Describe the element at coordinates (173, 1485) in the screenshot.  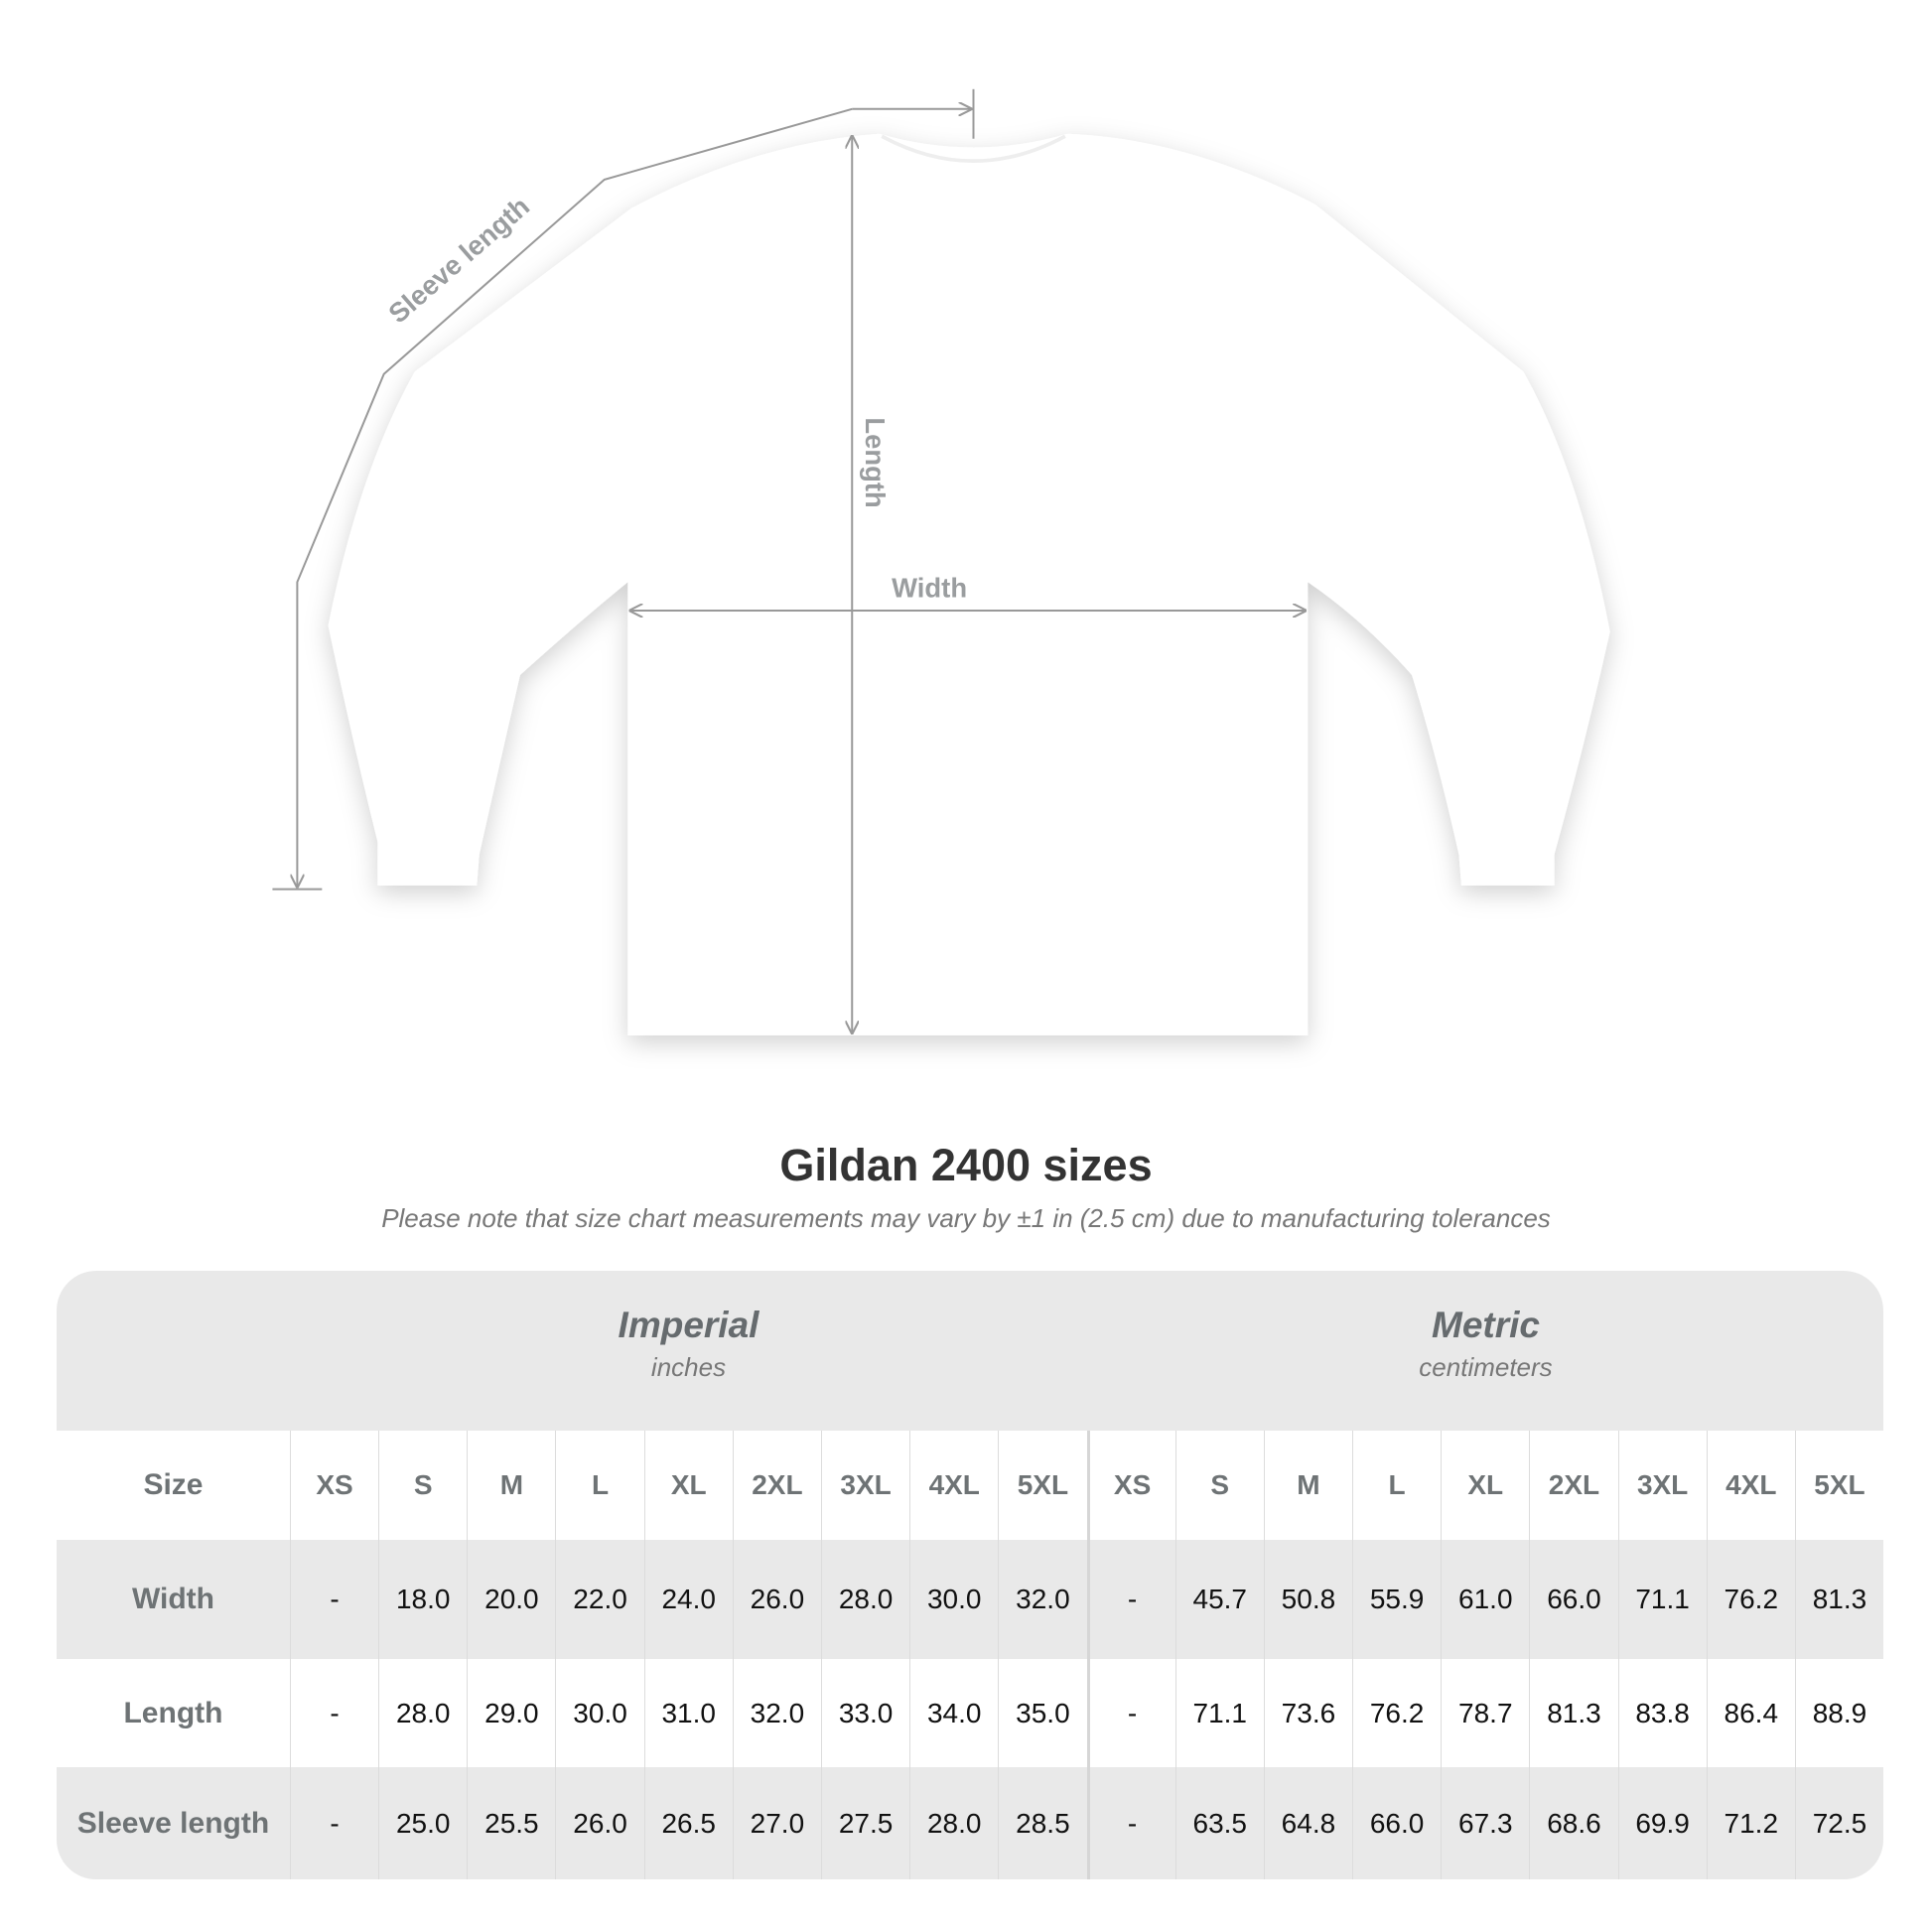
I see `size-header: Size` at that location.